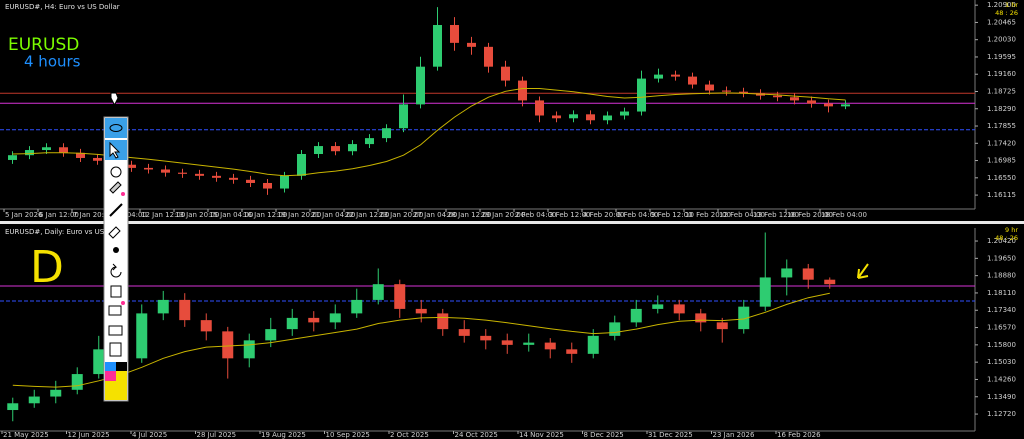 The width and height of the screenshot is (1024, 439). I want to click on dot, so click(123, 194).